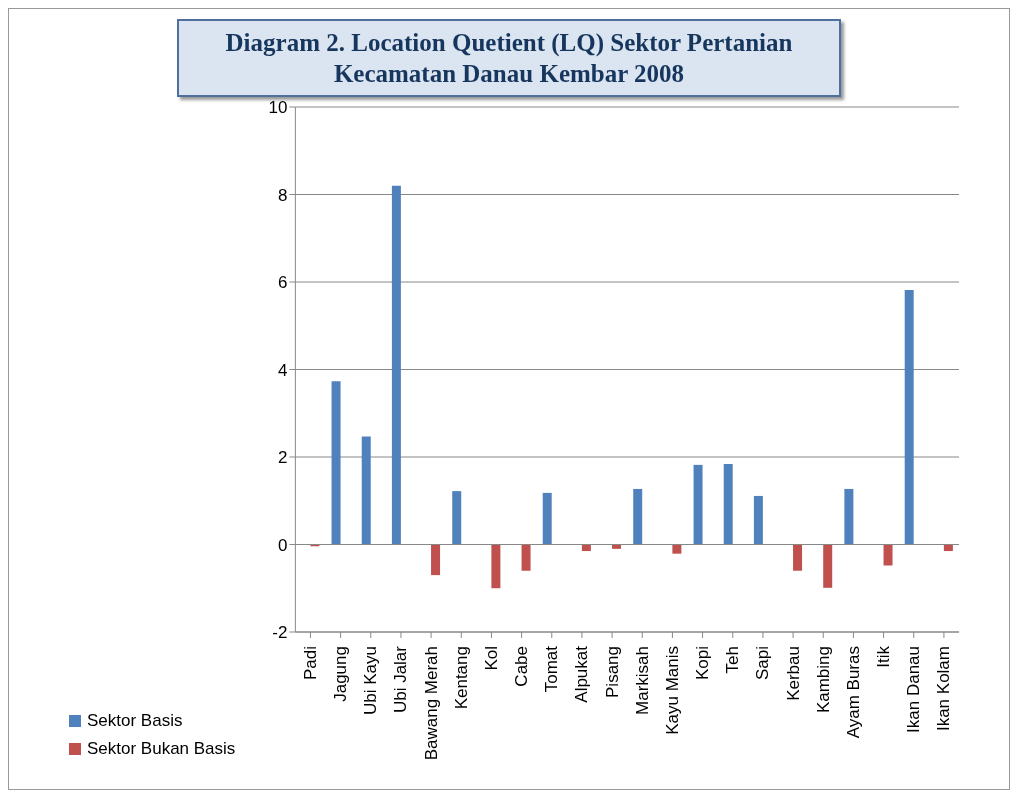  Describe the element at coordinates (793, 673) in the screenshot. I see `x-tick-label: Kerbau` at that location.